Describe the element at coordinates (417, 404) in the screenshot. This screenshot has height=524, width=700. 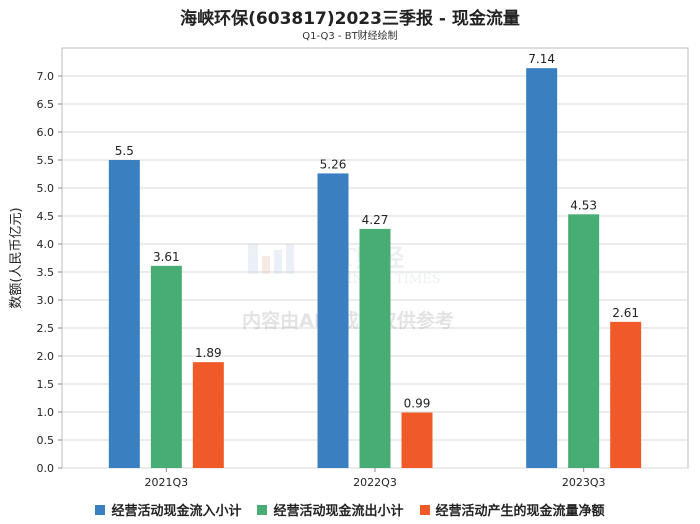
I see `data-label: 0.99` at that location.